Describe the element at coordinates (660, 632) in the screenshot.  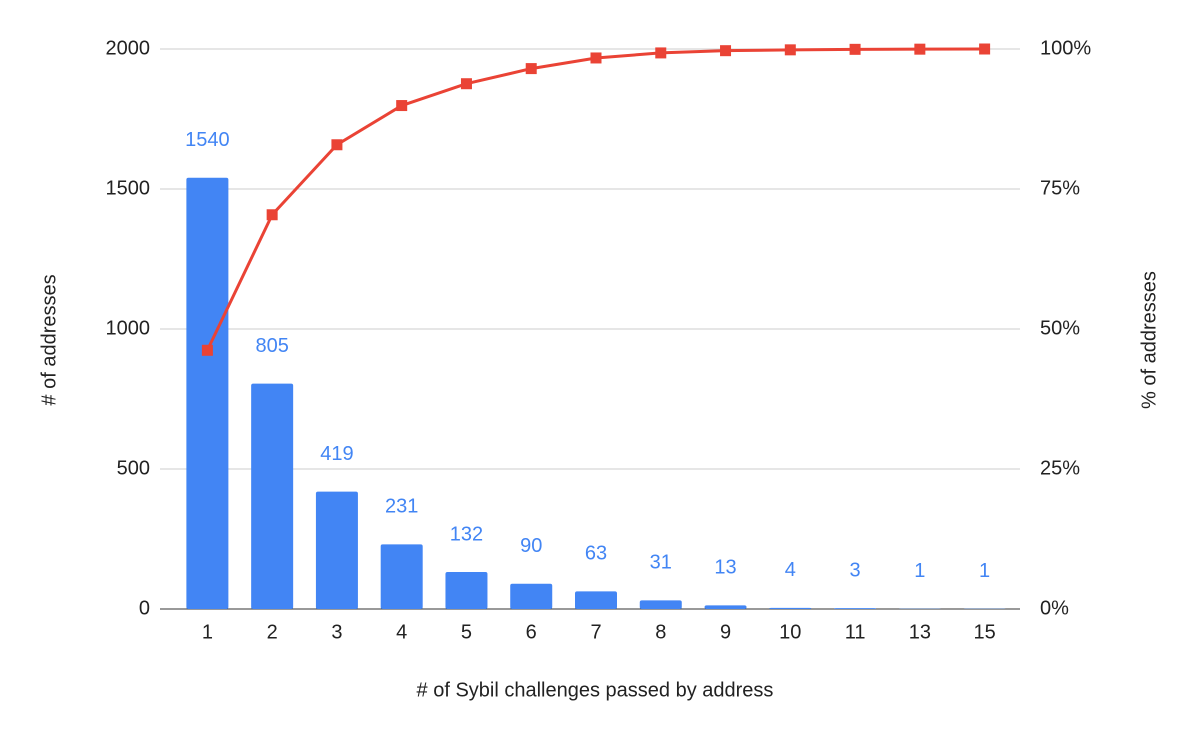
I see `x-tick-label: 8` at that location.